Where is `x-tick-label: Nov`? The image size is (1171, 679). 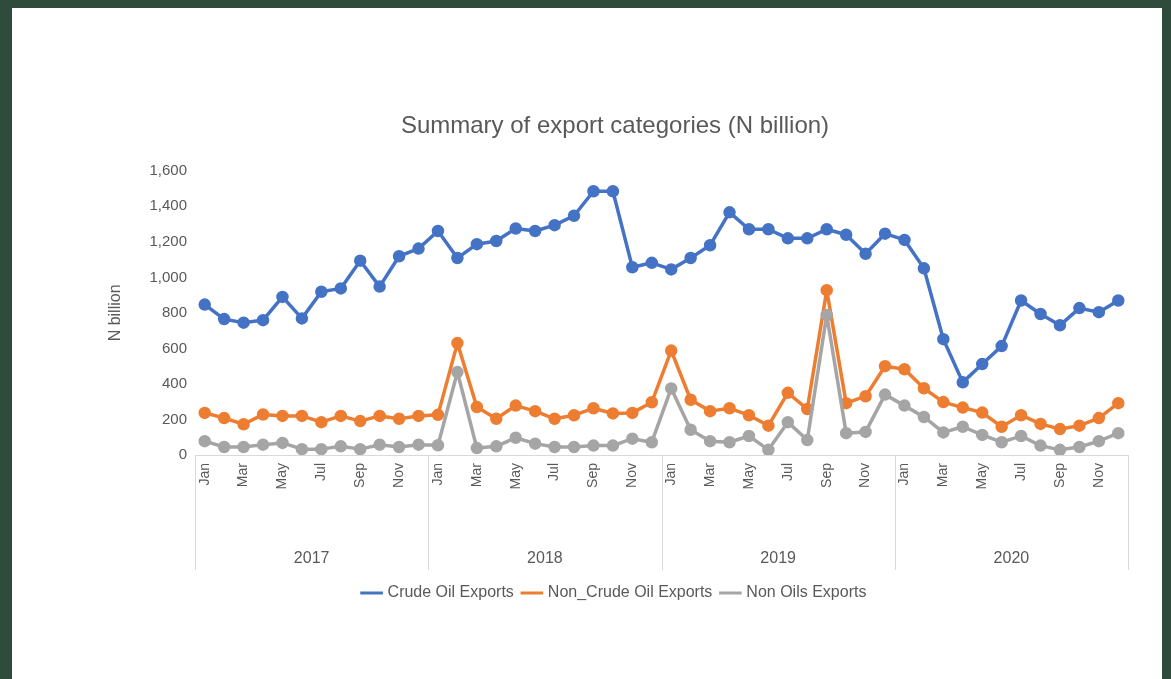 x-tick-label: Nov is located at coordinates (1097, 475).